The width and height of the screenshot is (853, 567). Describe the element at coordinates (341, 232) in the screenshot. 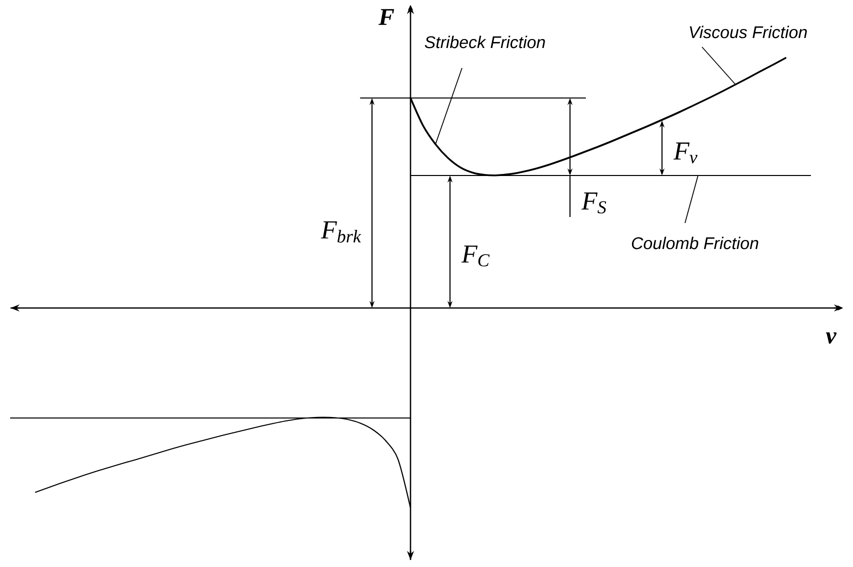

I see `annotation: F$_{brk}$` at that location.